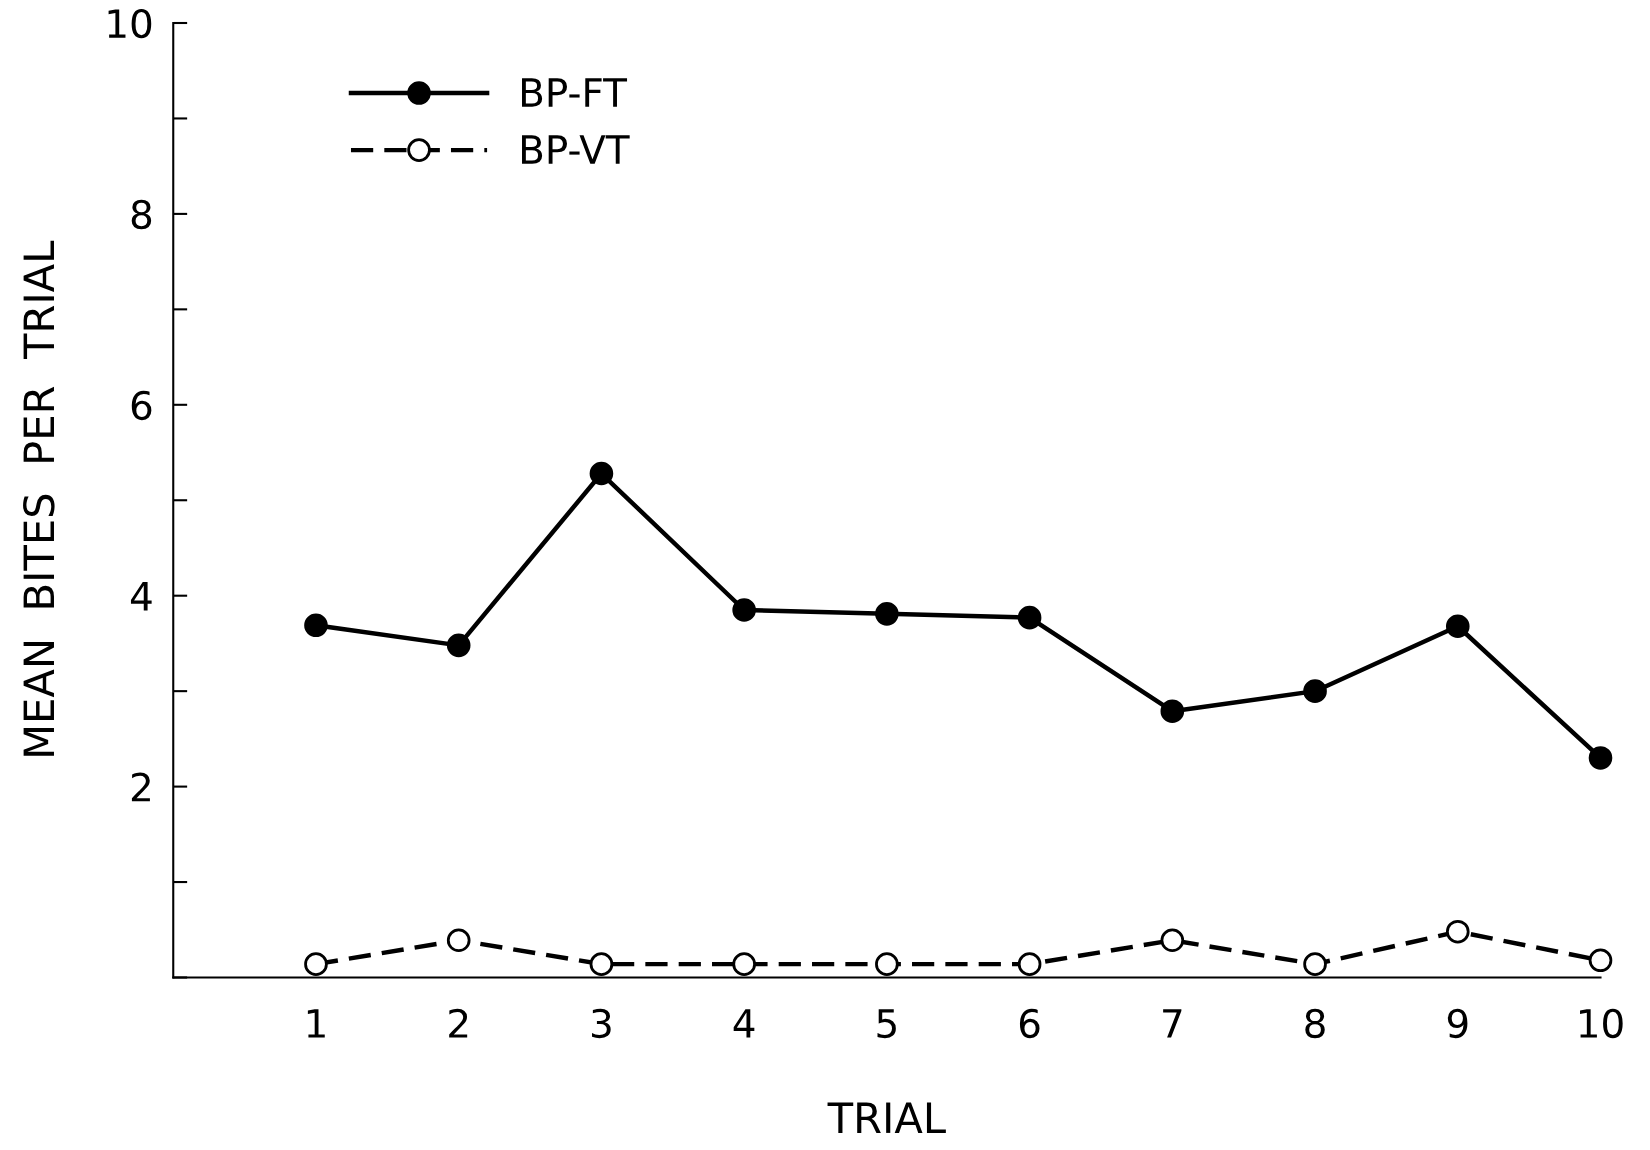 The width and height of the screenshot is (1650, 1150). Describe the element at coordinates (1315, 1023) in the screenshot. I see `x-tick-label: 8` at that location.